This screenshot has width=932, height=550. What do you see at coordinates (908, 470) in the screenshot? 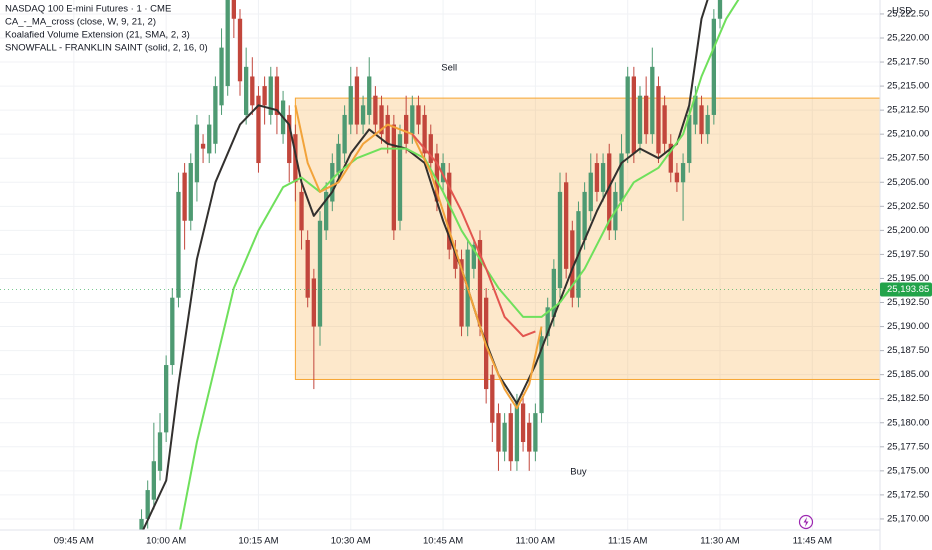
I see `y-tick-label: 25,175.00` at bounding box center [908, 470].